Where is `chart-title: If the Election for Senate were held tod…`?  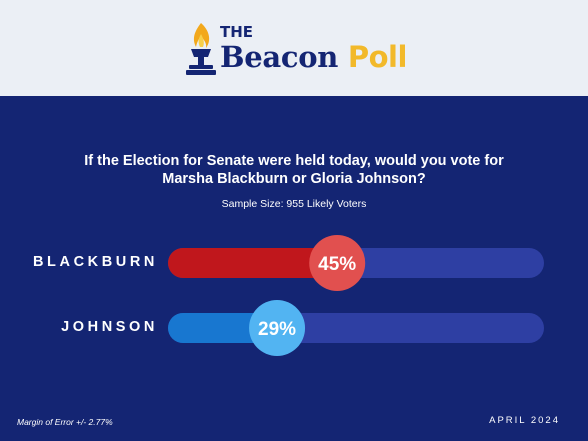 chart-title: If the Election for Senate were held tod… is located at coordinates (294, 170).